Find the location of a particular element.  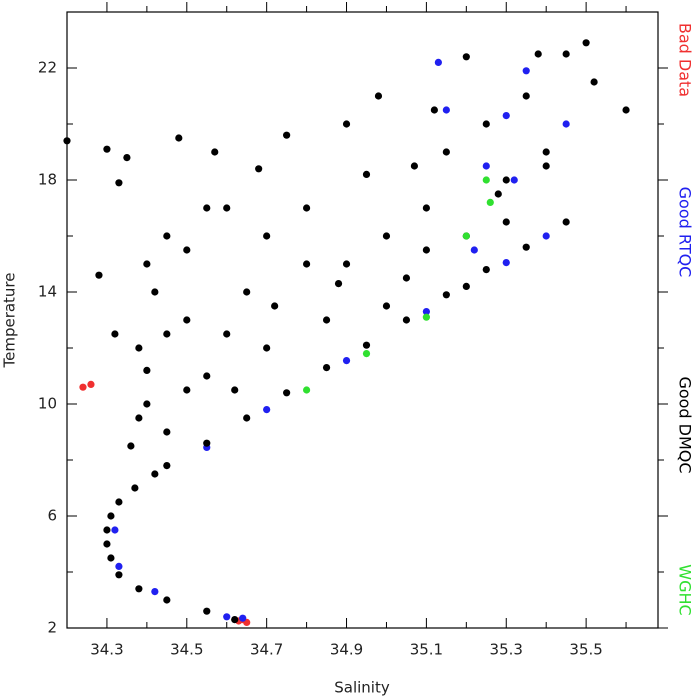

y-axis-label: Temperature is located at coordinates (10, 320).